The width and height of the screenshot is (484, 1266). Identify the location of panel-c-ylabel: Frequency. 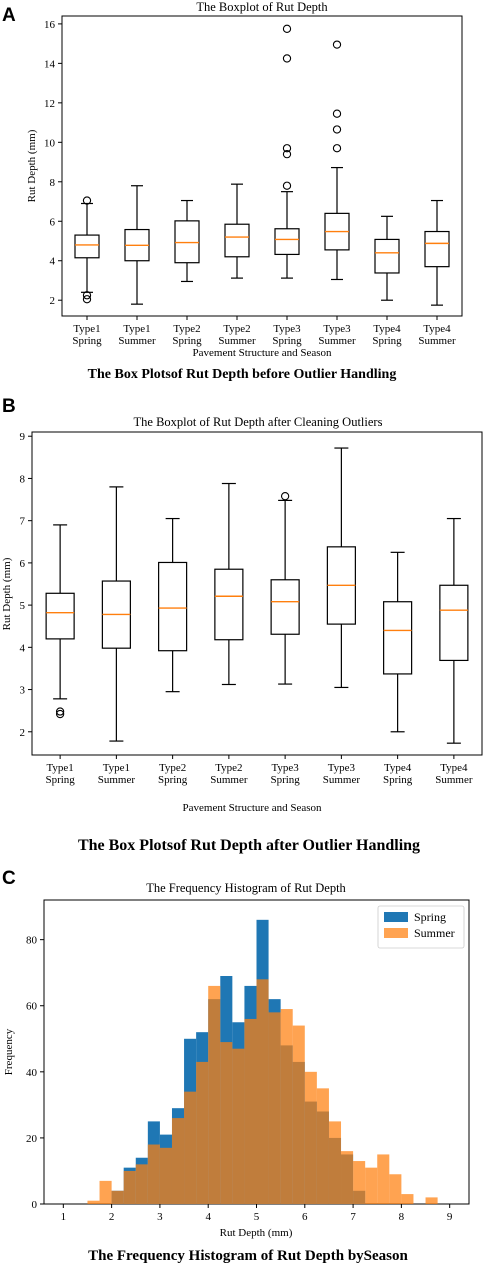
(9, 1051).